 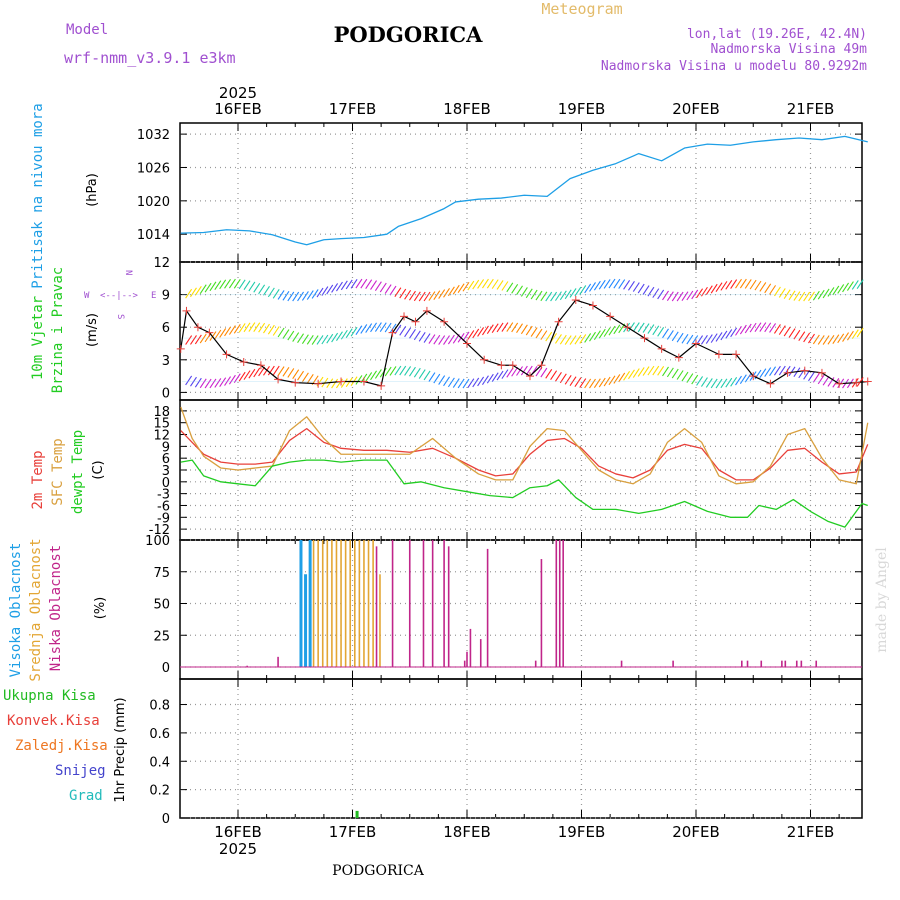 What do you see at coordinates (161, 424) in the screenshot?
I see `y-tick-label: 15` at bounding box center [161, 424].